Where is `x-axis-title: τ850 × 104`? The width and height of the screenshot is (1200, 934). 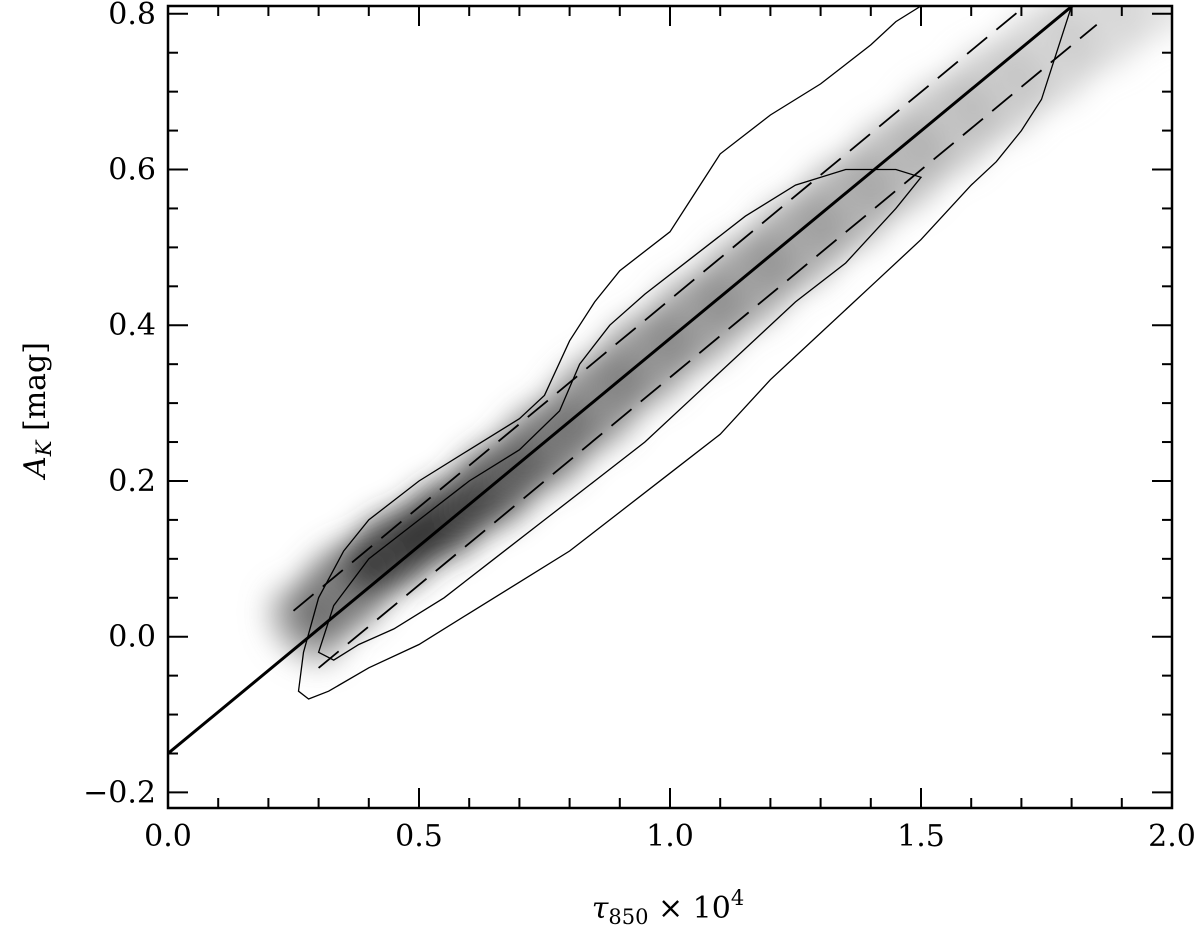
x-axis-title: τ850 × 104 is located at coordinates (668, 907).